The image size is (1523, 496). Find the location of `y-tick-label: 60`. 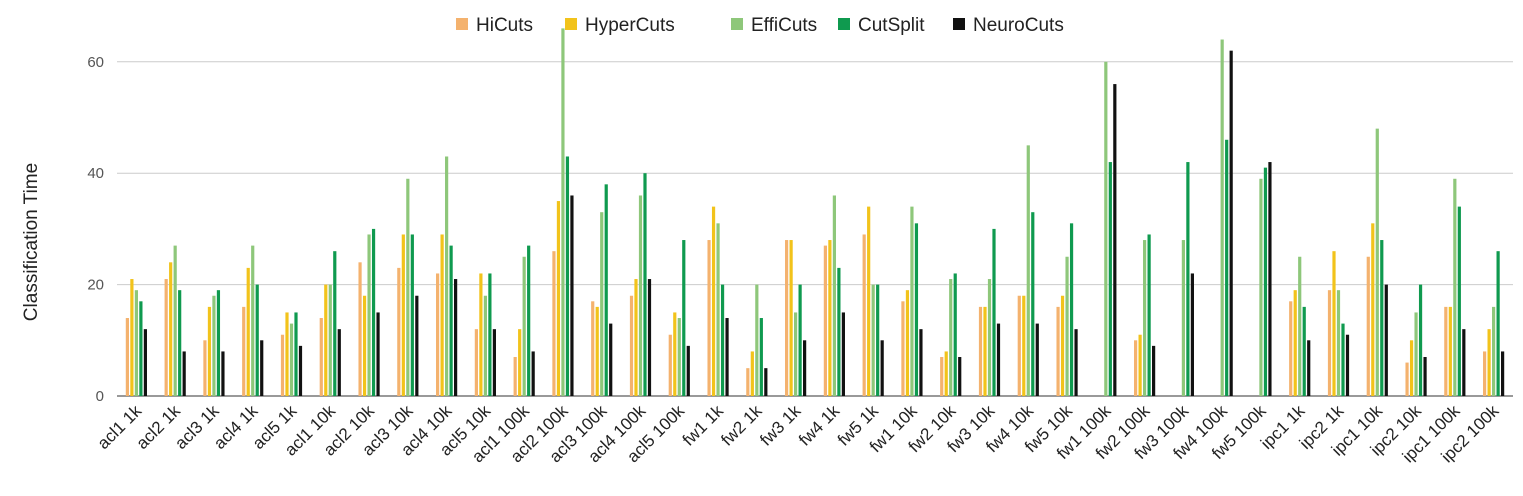

y-tick-label: 60 is located at coordinates (95, 62).